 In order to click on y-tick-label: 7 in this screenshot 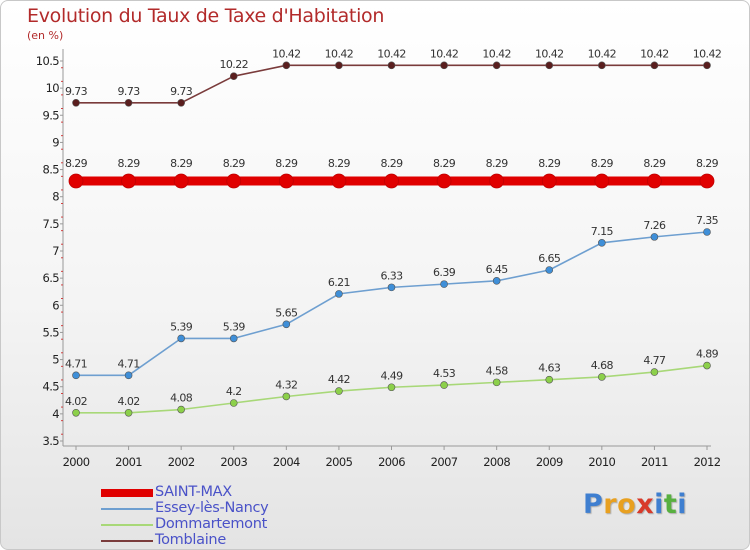, I will do `click(55, 251)`.